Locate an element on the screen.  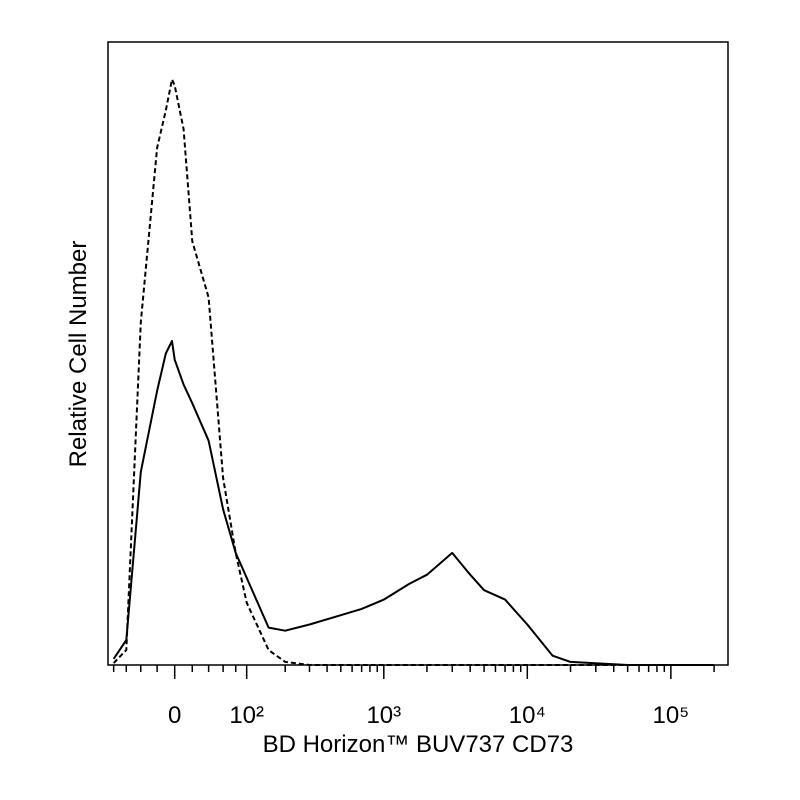
x-tick-label: 0 is located at coordinates (174, 715).